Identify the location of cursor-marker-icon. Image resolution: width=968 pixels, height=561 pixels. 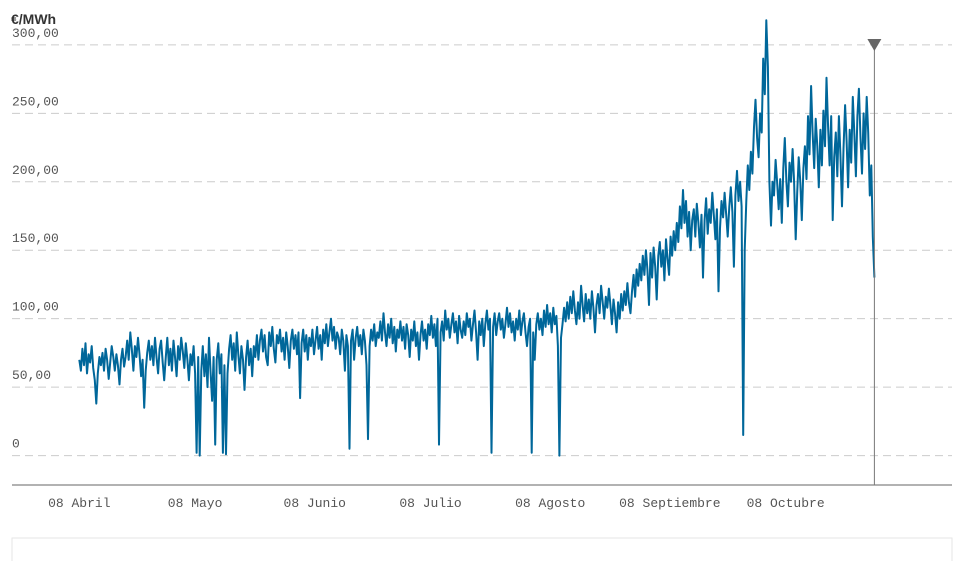
(874, 45).